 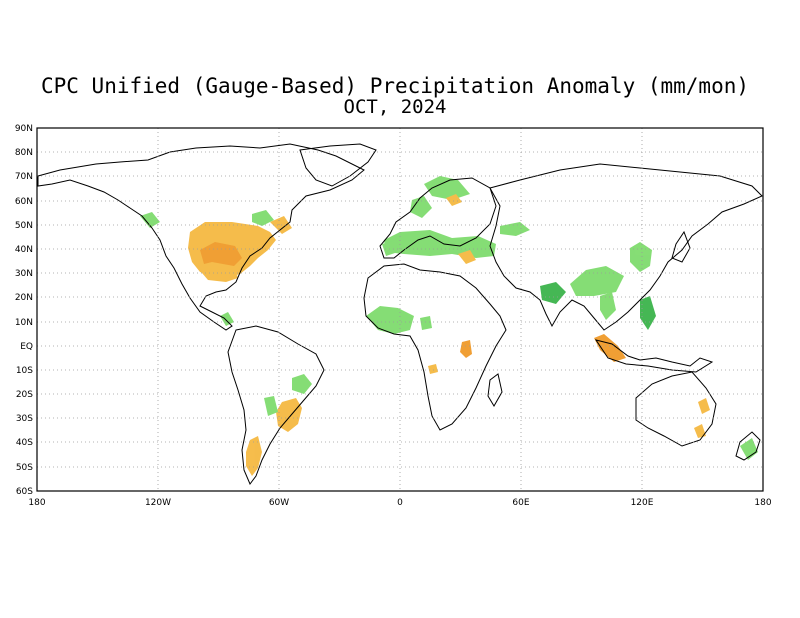 I want to click on wet-area-alaska, so click(x=150, y=220).